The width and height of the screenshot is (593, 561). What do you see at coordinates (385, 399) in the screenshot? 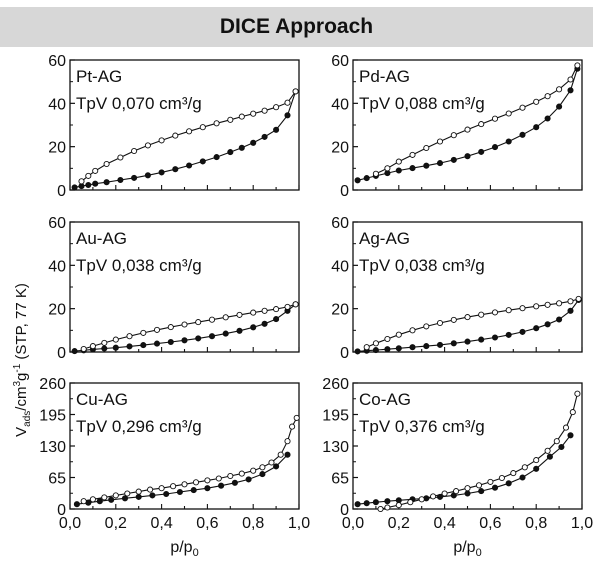
I see `sample-label: Co-AG` at bounding box center [385, 399].